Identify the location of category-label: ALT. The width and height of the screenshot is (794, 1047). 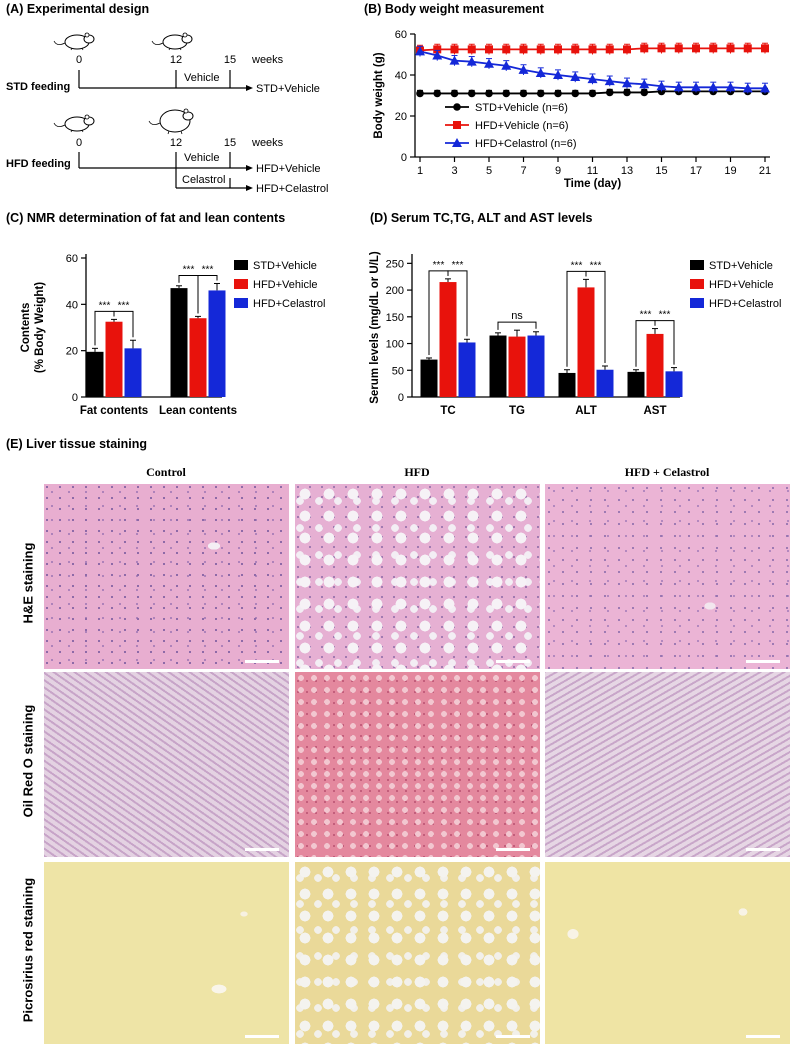
(586, 411).